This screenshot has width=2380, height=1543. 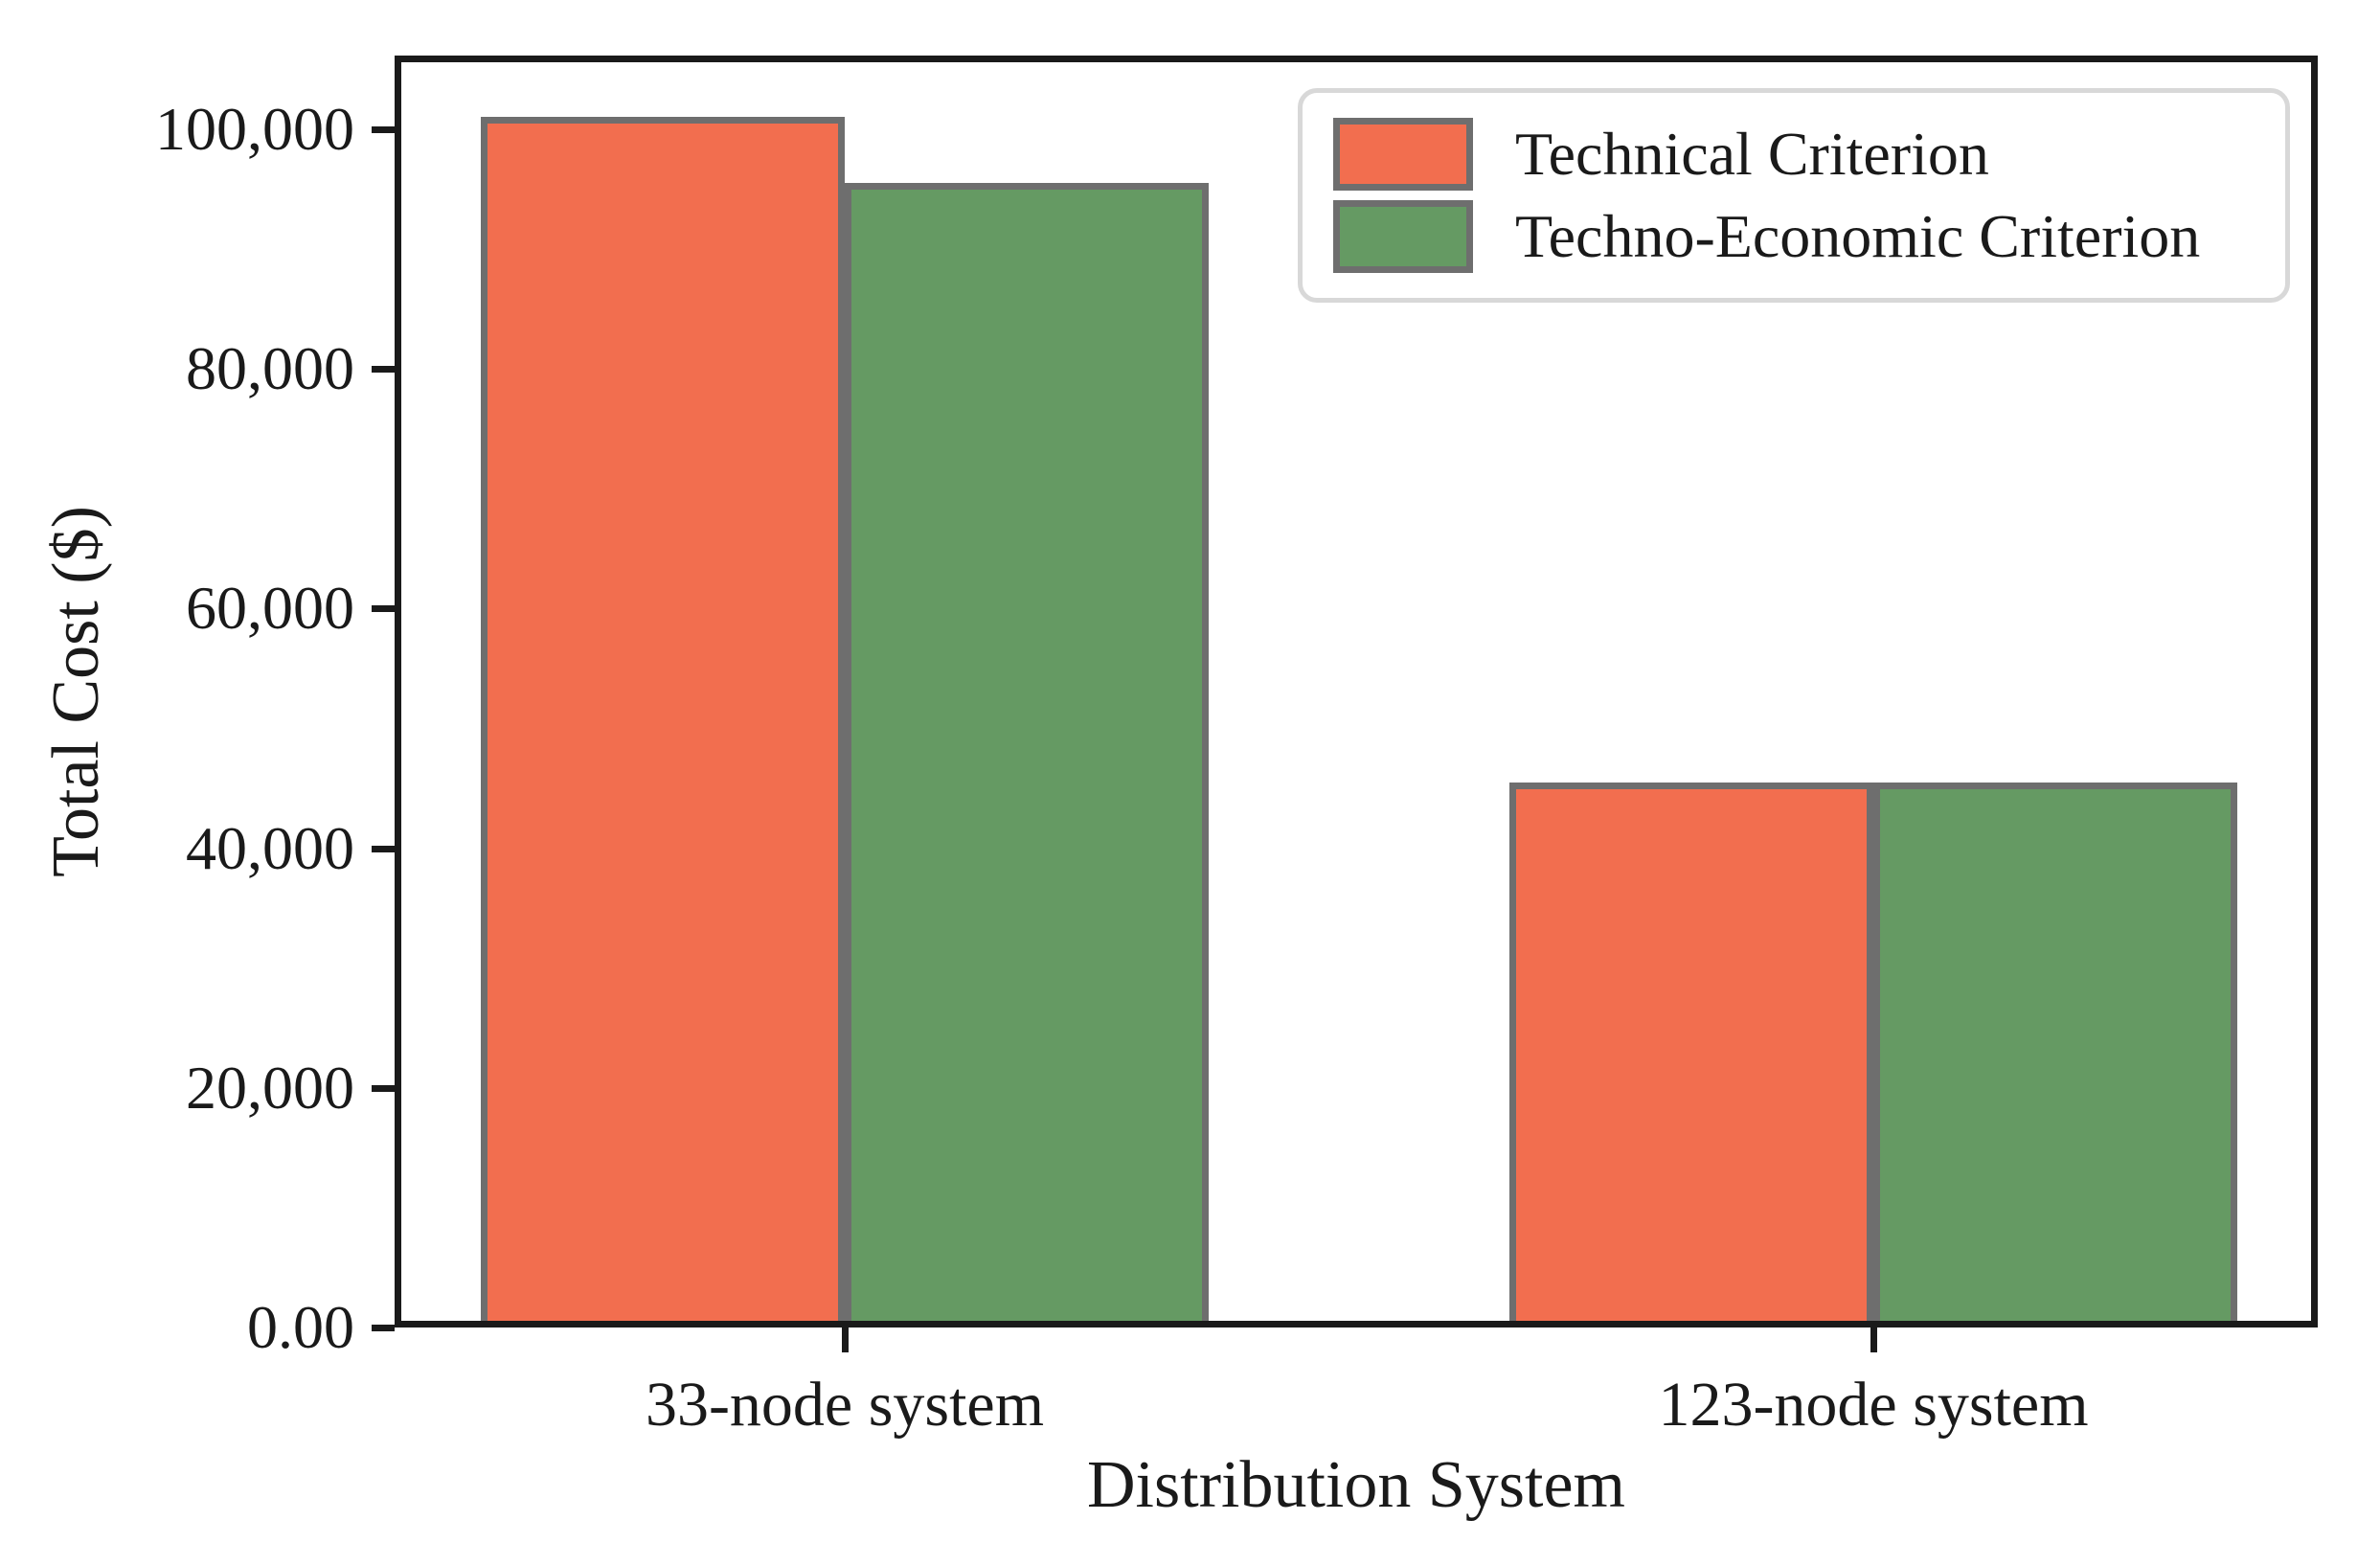 I want to click on legend-entry-techno-economic: Techno-Economic Criterion, so click(x=1794, y=237).